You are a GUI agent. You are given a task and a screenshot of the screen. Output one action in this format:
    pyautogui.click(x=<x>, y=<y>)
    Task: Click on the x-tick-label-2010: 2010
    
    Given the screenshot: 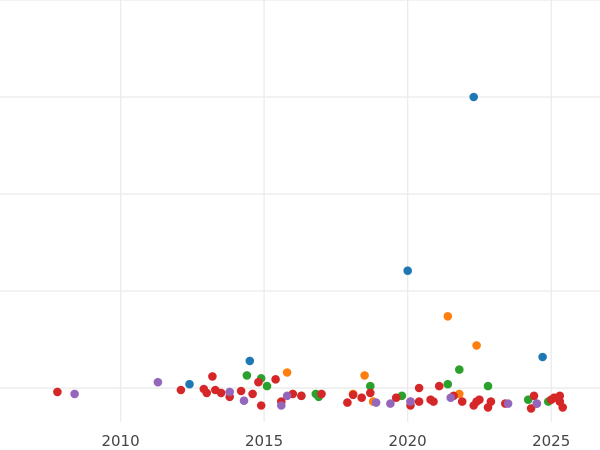 What is the action you would take?
    pyautogui.click(x=120, y=441)
    